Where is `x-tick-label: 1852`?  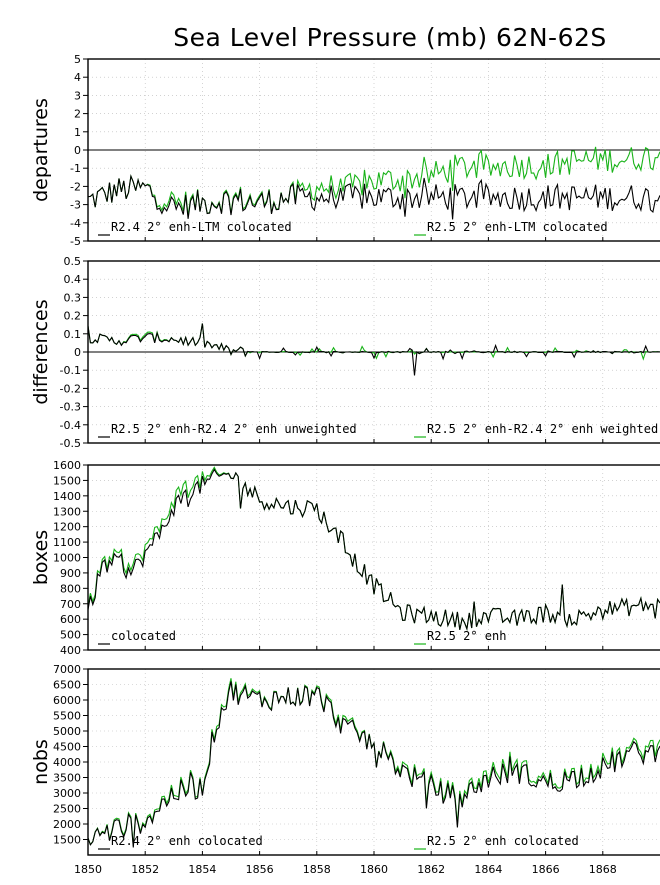
x-tick-label: 1852 is located at coordinates (145, 869).